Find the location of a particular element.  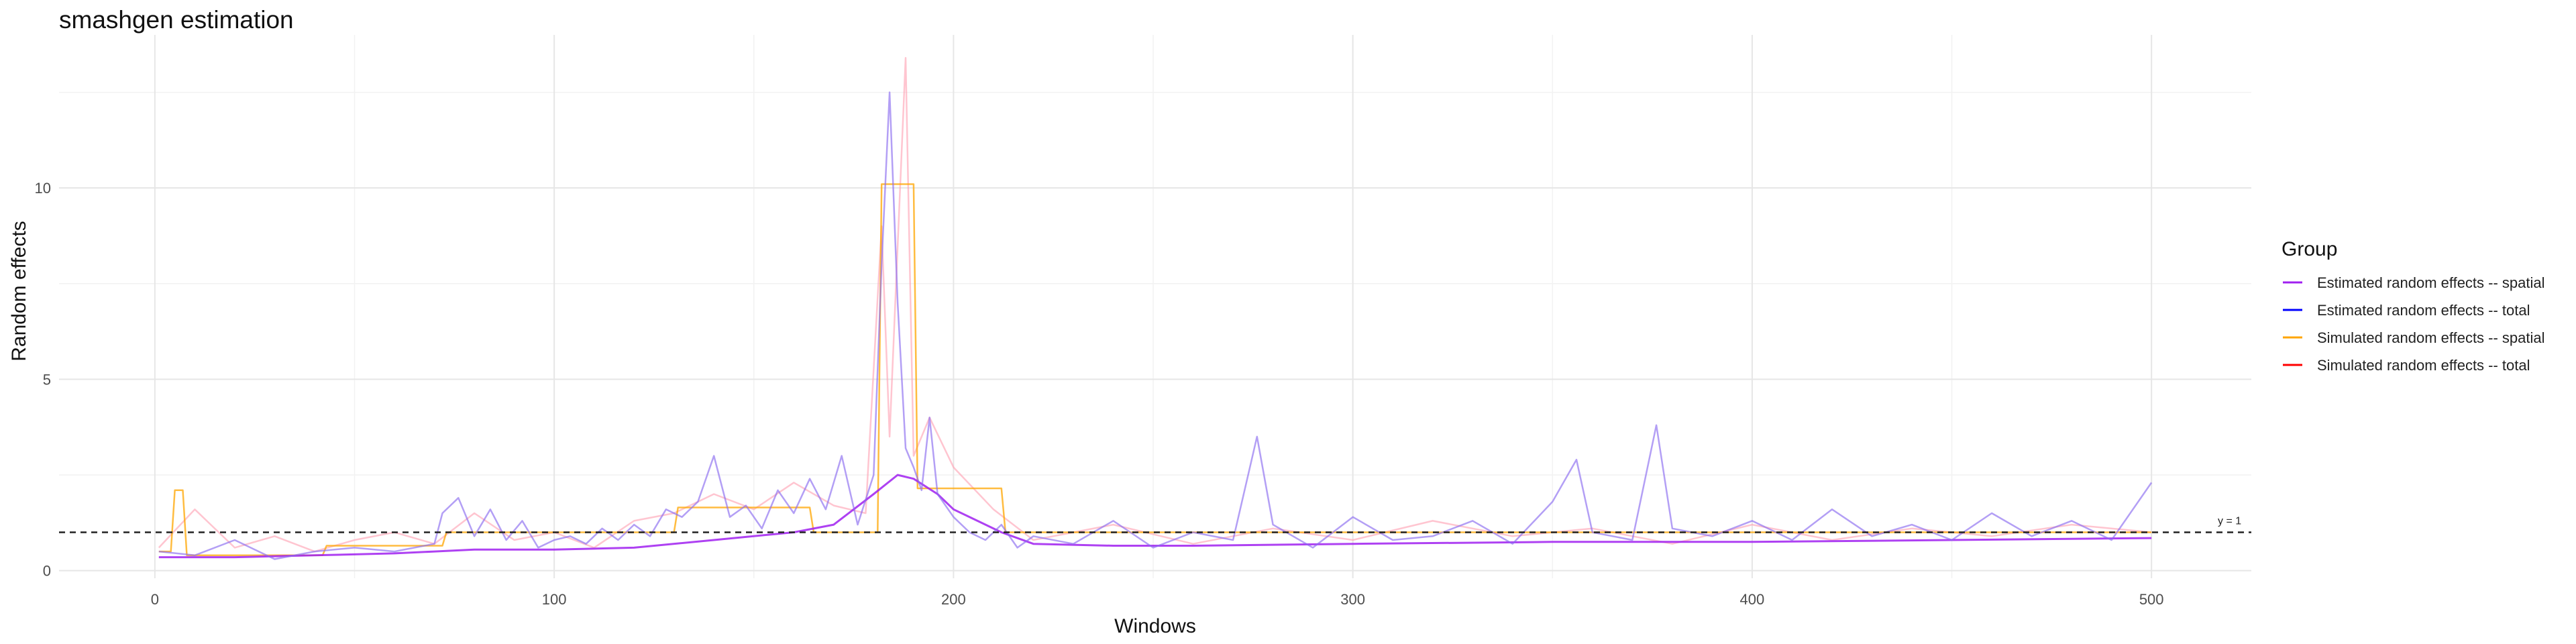

x-tick-label: 100 is located at coordinates (554, 599).